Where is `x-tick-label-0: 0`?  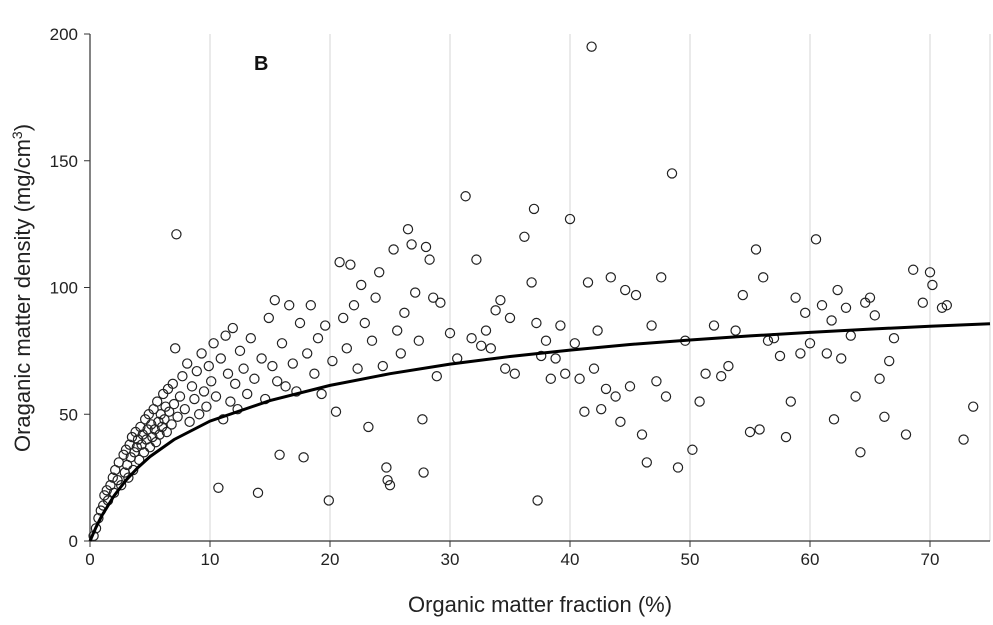
x-tick-label-0: 0 is located at coordinates (89, 559).